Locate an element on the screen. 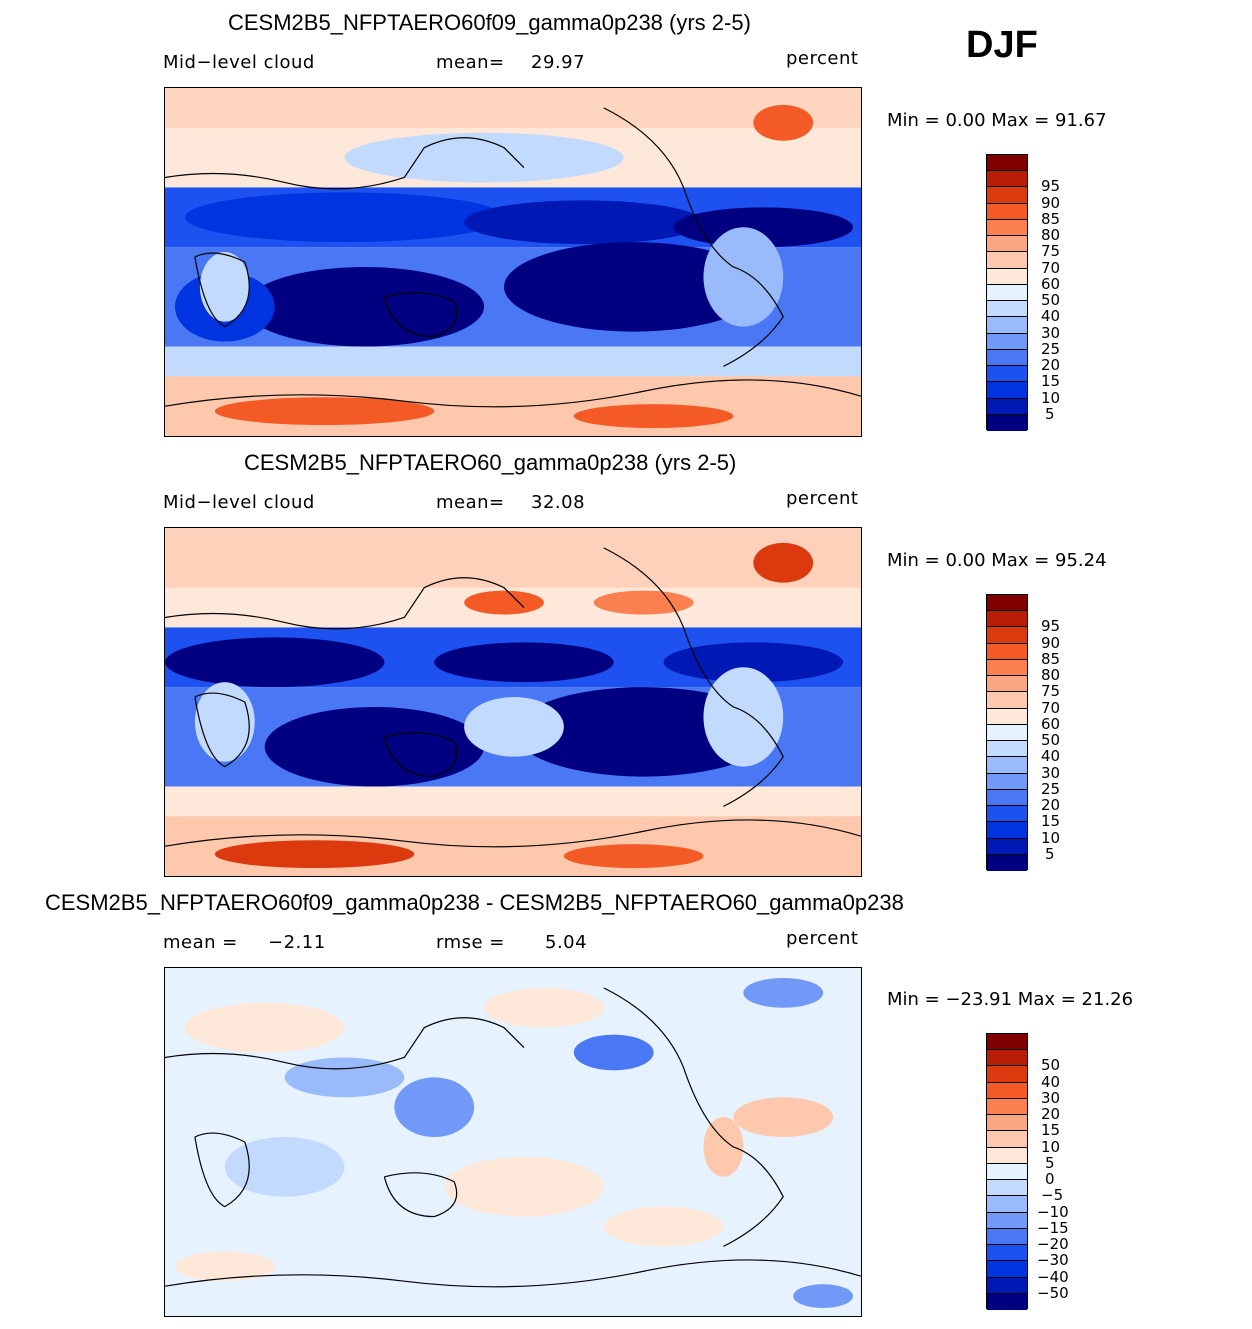 The image size is (1252, 1329). colorbar-tick-label: −5 is located at coordinates (1052, 1195).